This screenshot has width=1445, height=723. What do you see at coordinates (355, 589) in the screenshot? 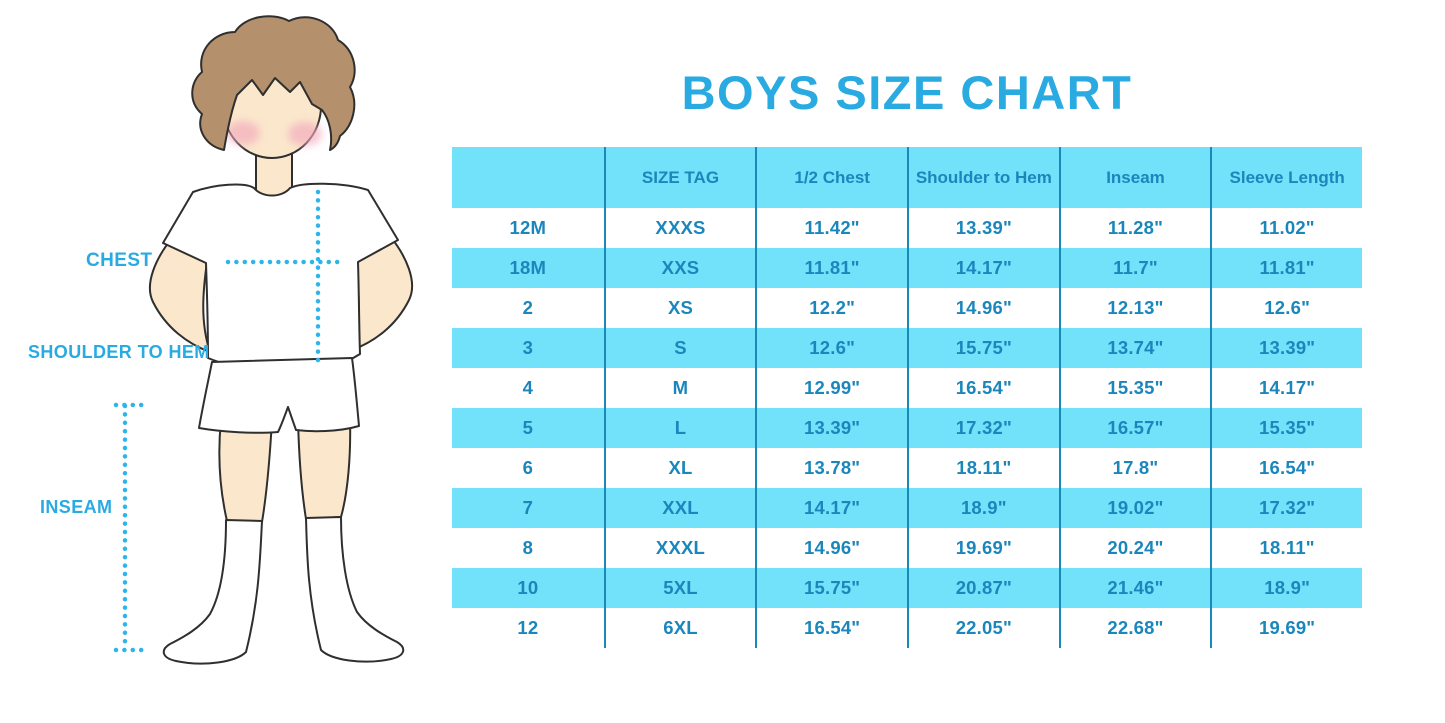
I see `boy-sock-right` at bounding box center [355, 589].